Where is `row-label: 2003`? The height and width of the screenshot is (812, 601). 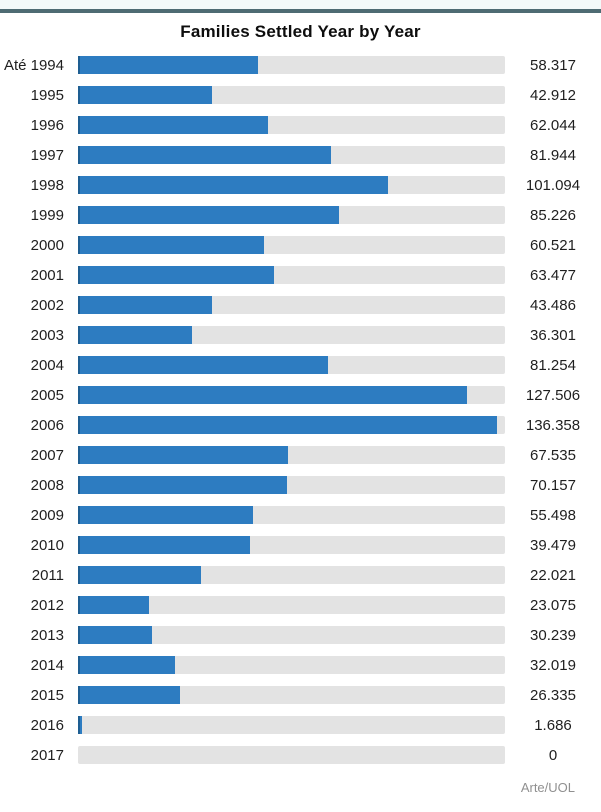 row-label: 2003 is located at coordinates (47, 335).